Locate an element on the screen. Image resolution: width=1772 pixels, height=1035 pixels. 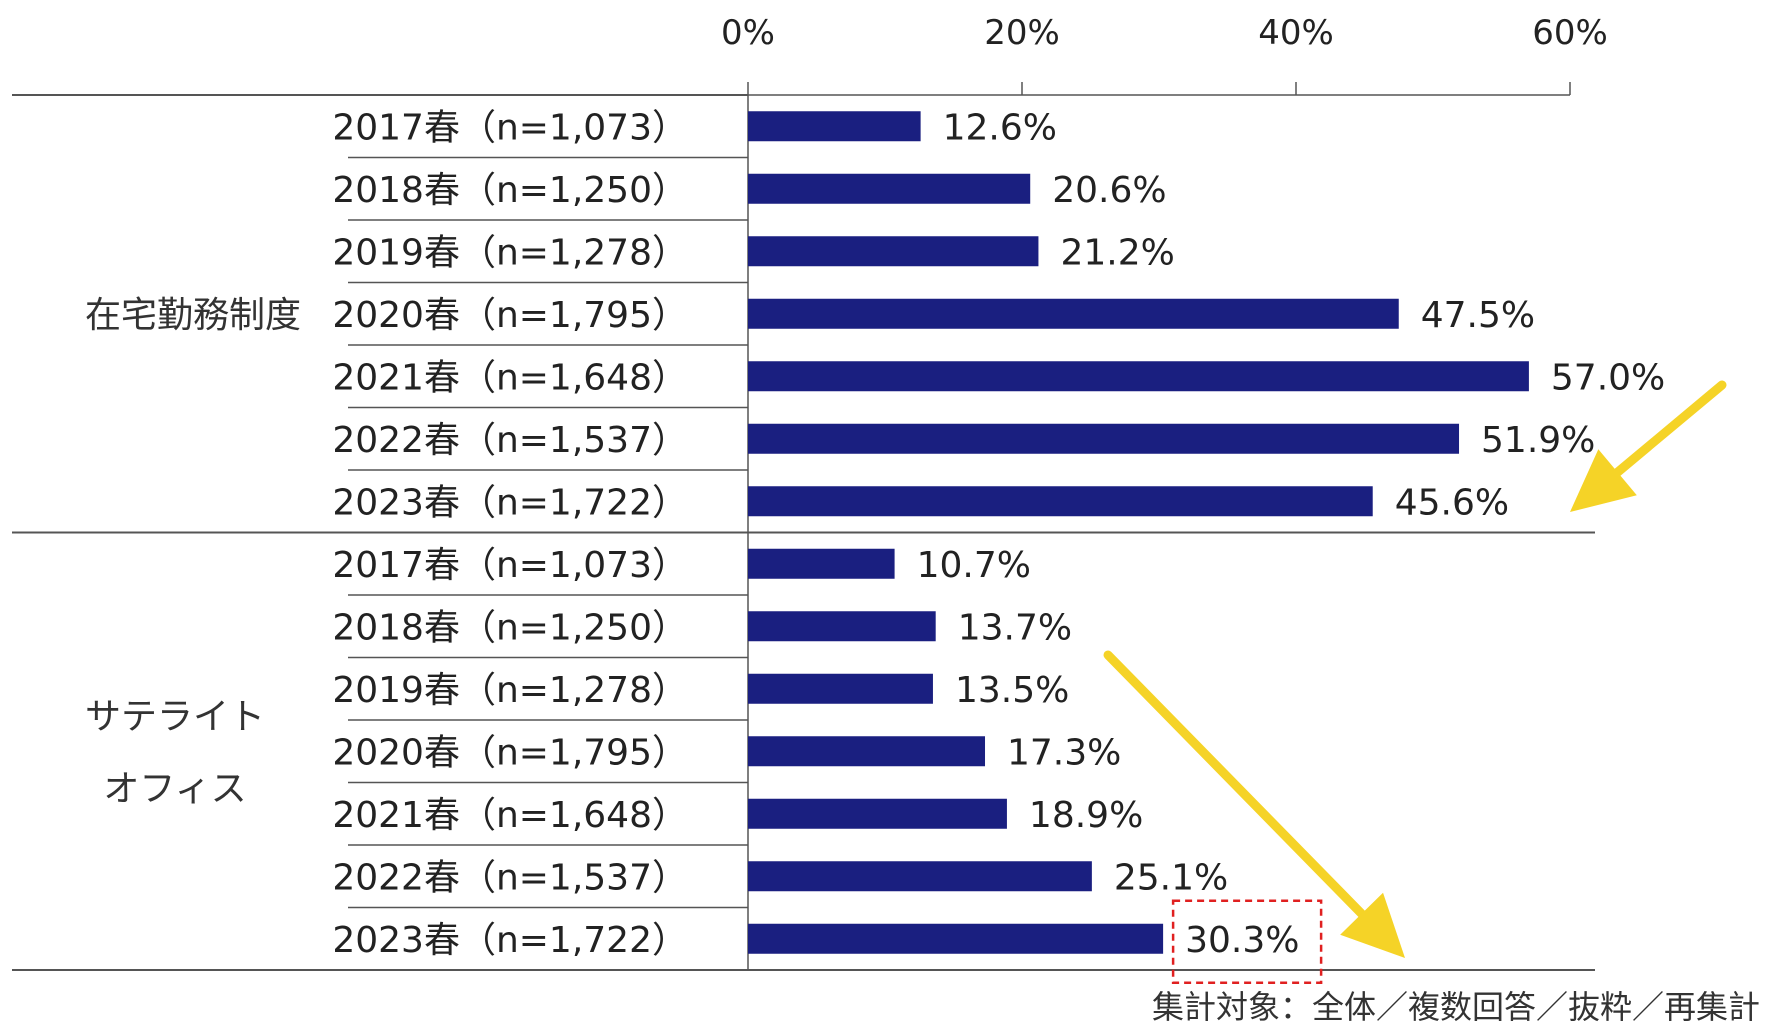
footnote: 集計対象：全体／複数回答／抜粋／再集計 is located at coordinates (1456, 1007).